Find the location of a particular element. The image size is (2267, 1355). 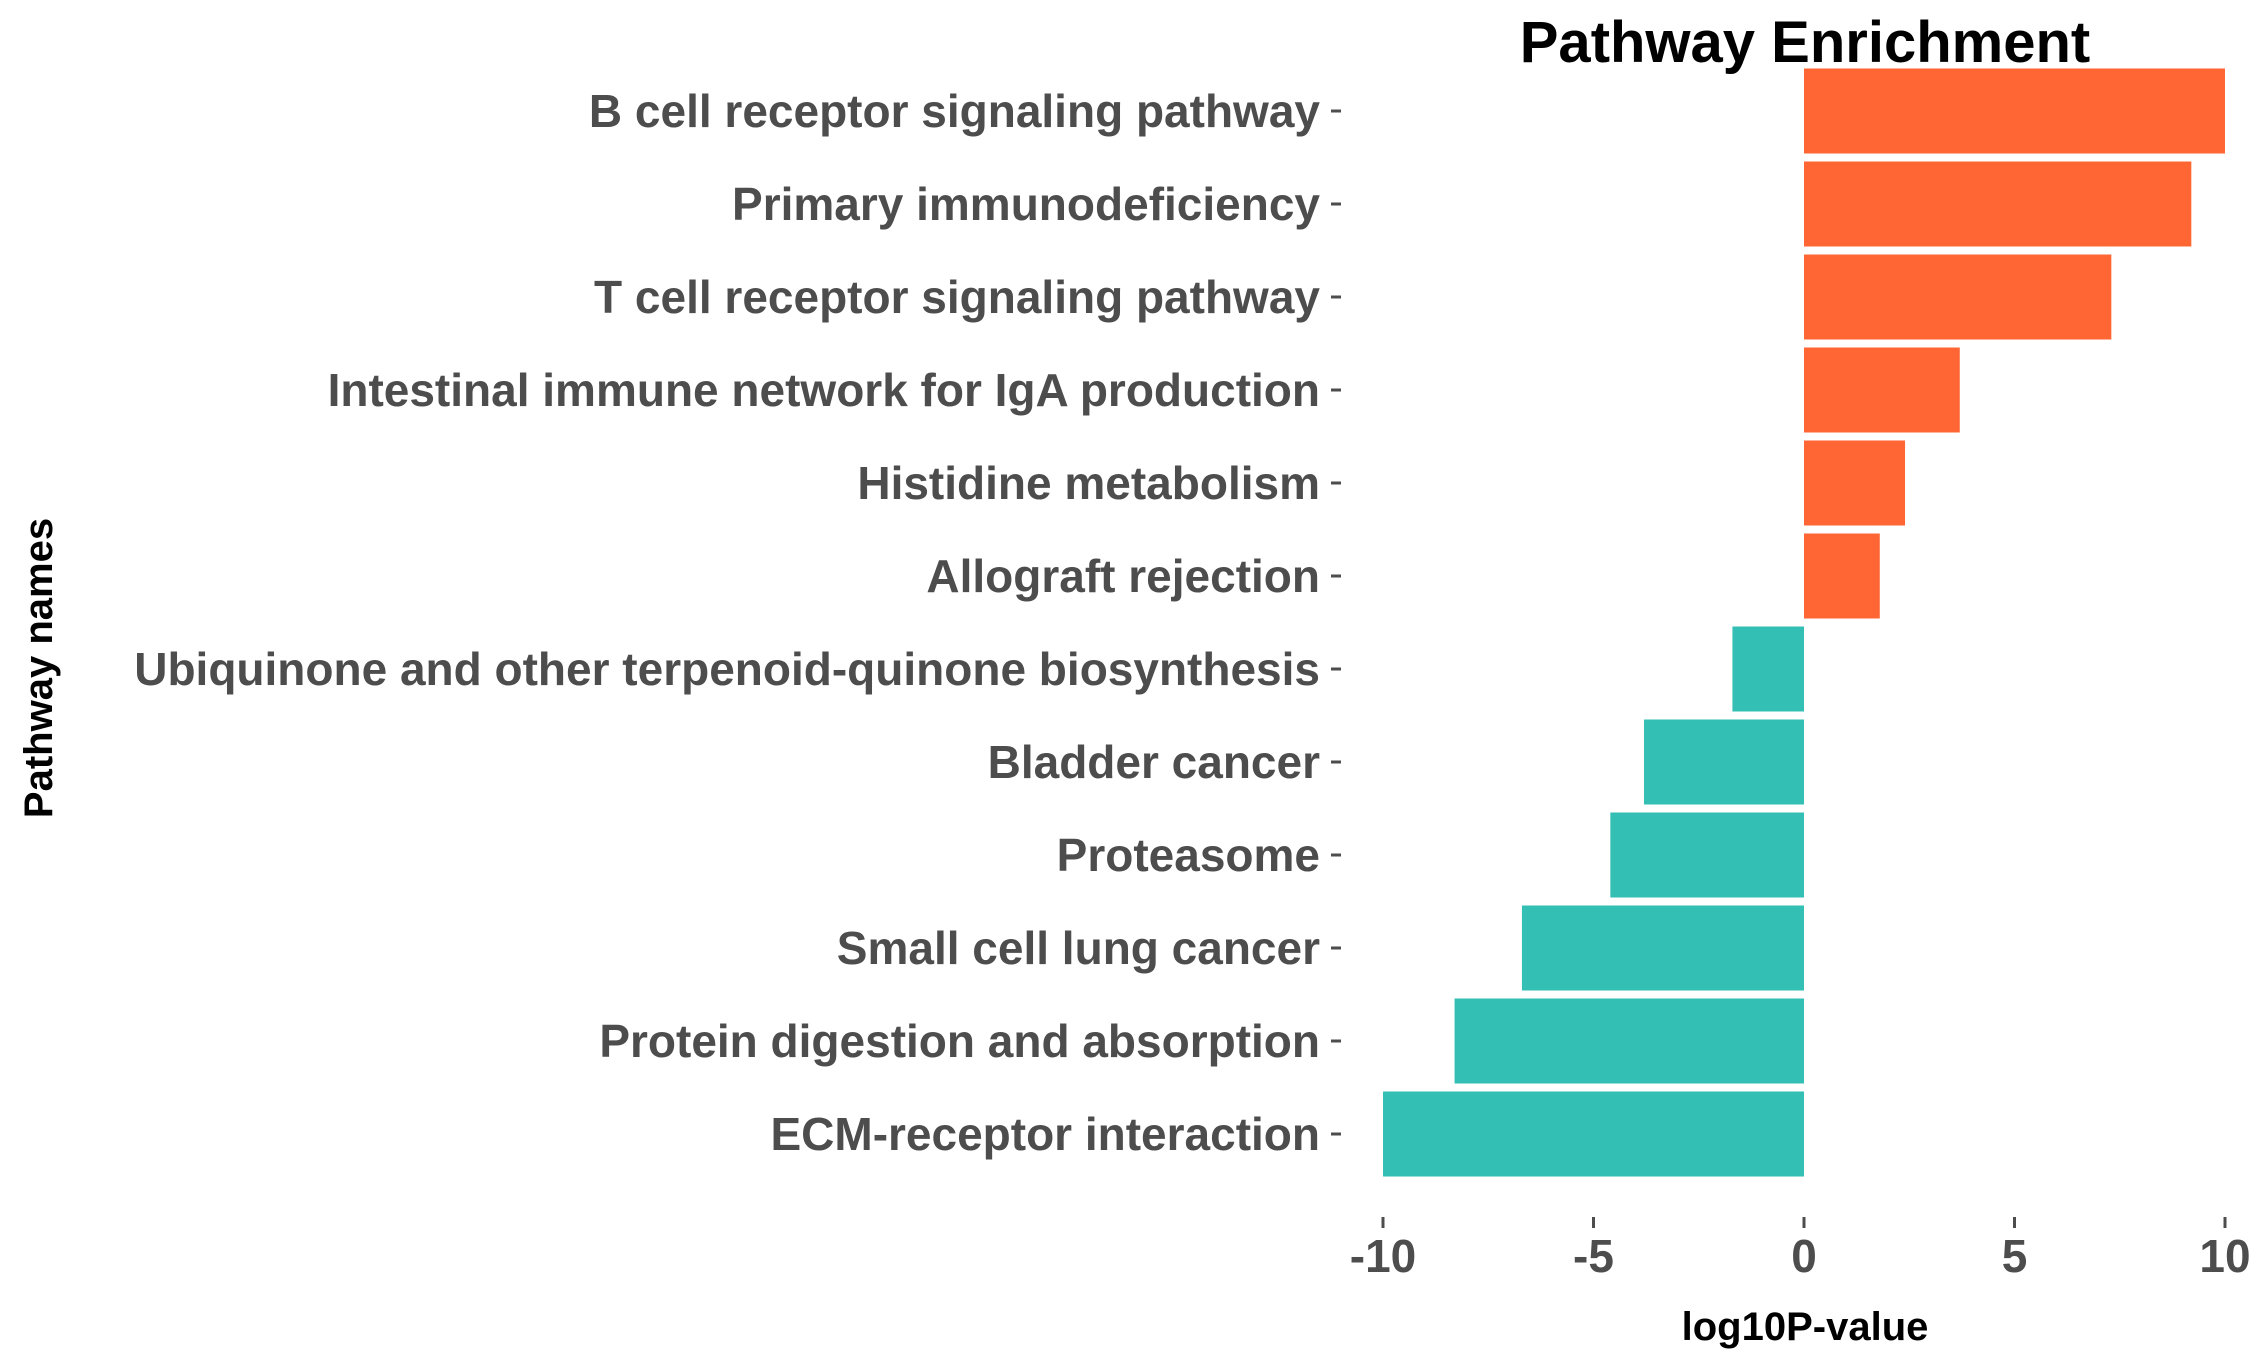

y-tick-label: ECM-receptor interaction is located at coordinates (1045, 1134).